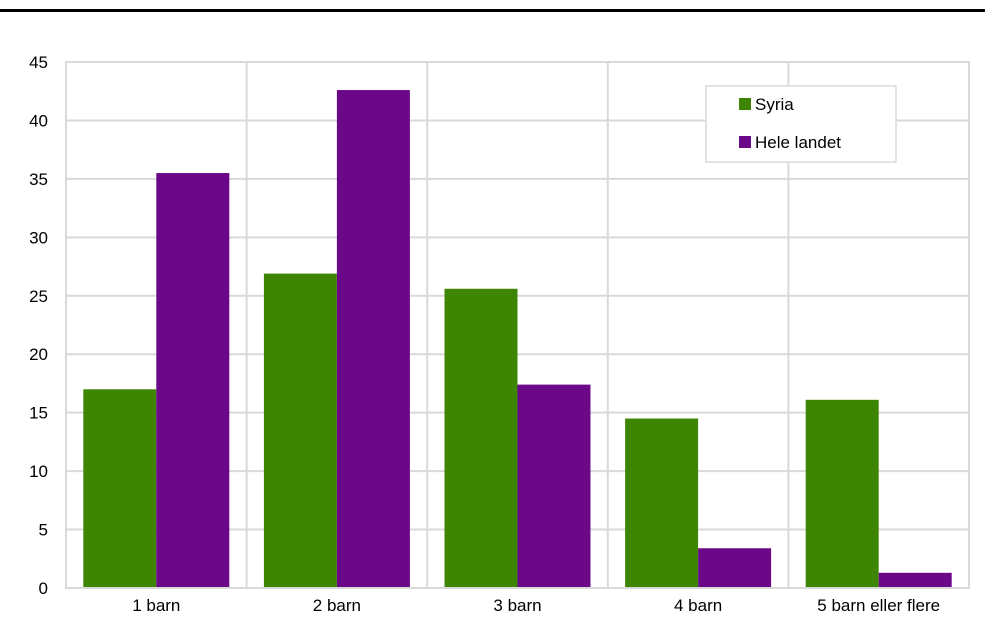 This screenshot has width=985, height=618. I want to click on legend: Syria Hele landet, so click(801, 124).